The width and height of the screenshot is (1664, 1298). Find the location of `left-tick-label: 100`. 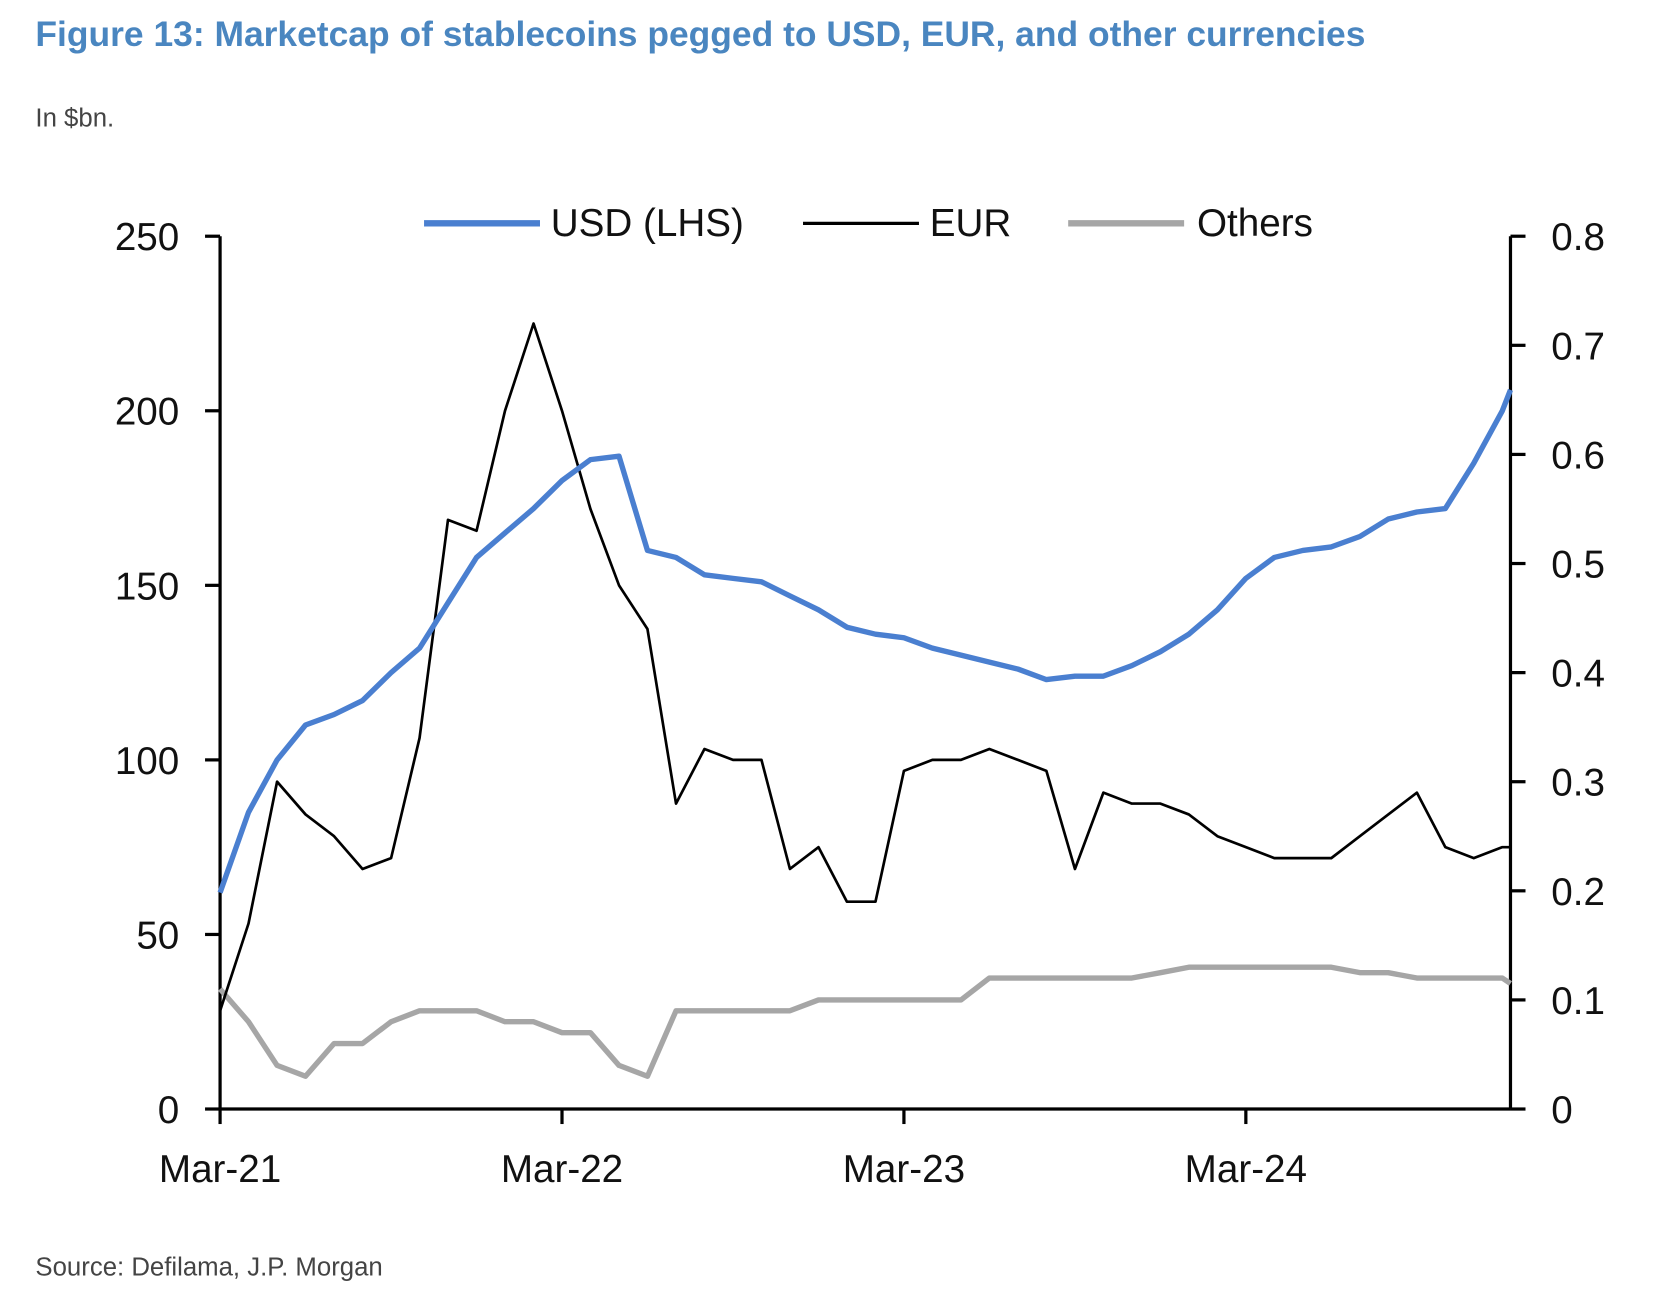

left-tick-label: 100 is located at coordinates (147, 761).